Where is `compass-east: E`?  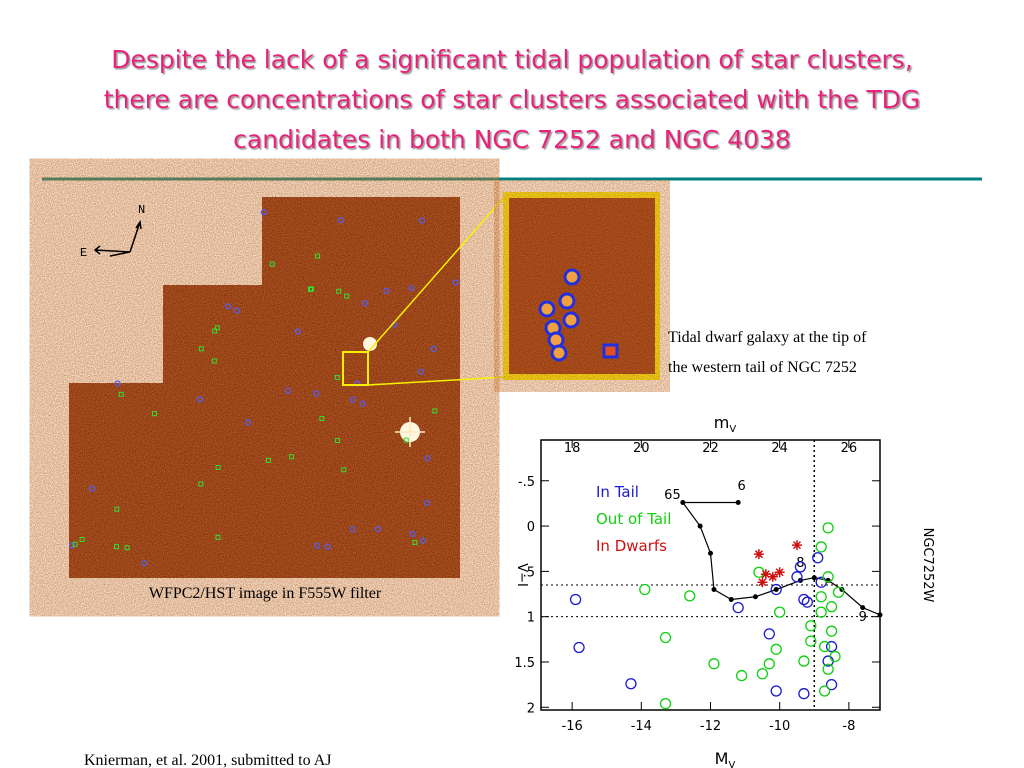
compass-east: E is located at coordinates (83, 253).